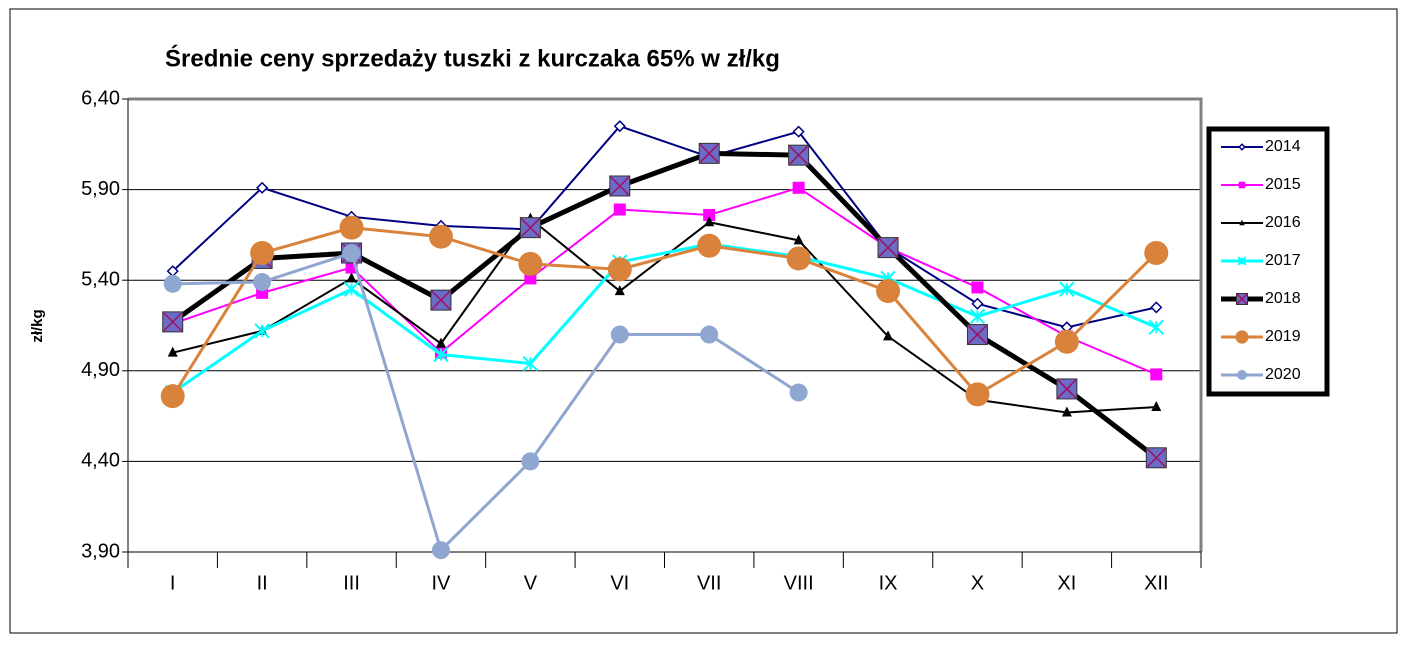 Image resolution: width=1407 pixels, height=646 pixels. I want to click on x-tick-label: I, so click(173, 583).